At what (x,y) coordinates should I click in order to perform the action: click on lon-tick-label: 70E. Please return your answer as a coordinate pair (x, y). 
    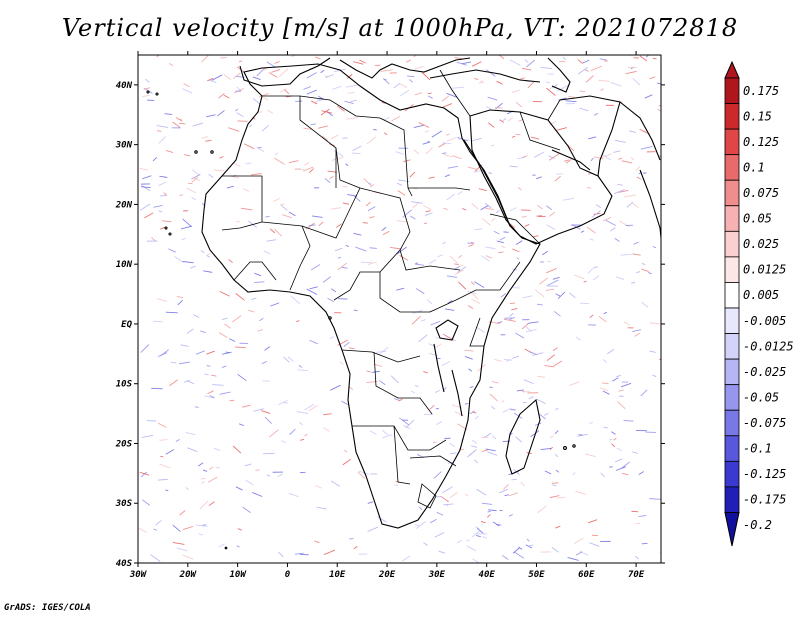
    Looking at the image, I should click on (636, 575).